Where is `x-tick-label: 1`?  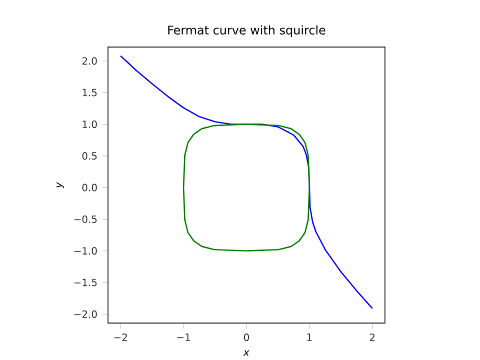
x-tick-label: 1 is located at coordinates (309, 337).